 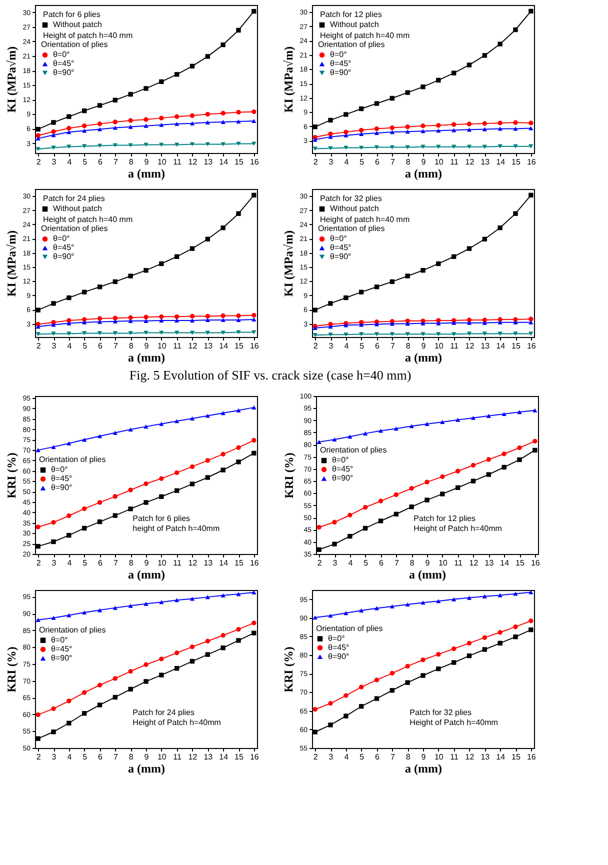 What do you see at coordinates (347, 162) in the screenshot?
I see `x-tick-label: 4` at bounding box center [347, 162].